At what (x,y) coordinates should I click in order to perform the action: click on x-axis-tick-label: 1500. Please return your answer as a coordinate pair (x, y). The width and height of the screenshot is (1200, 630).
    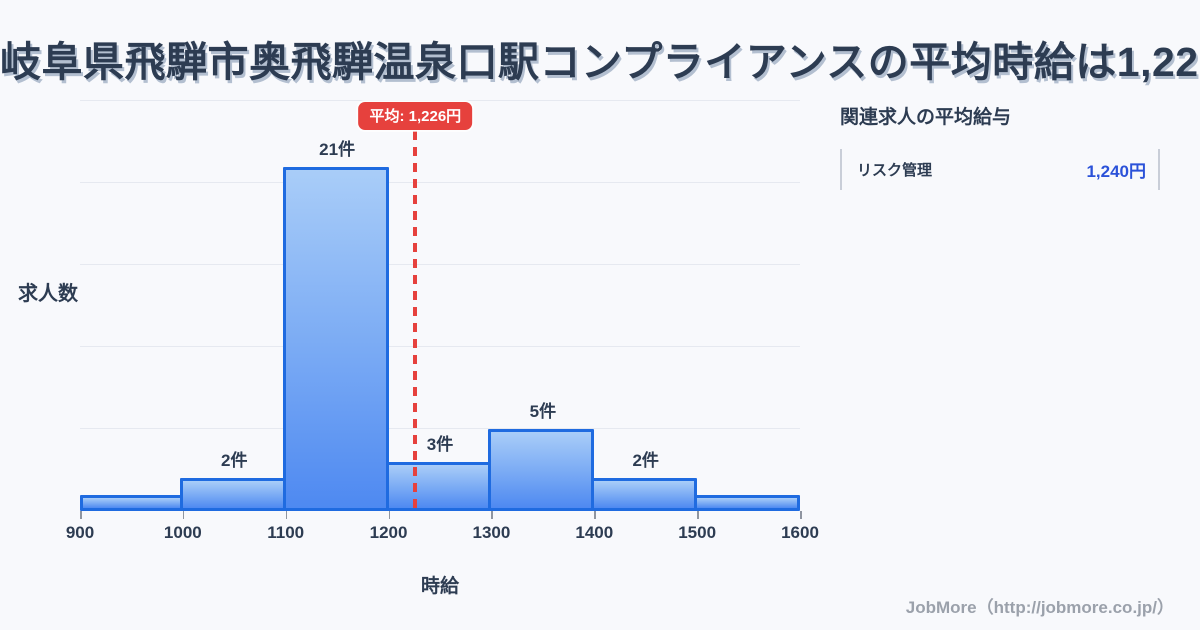
    Looking at the image, I should click on (697, 532).